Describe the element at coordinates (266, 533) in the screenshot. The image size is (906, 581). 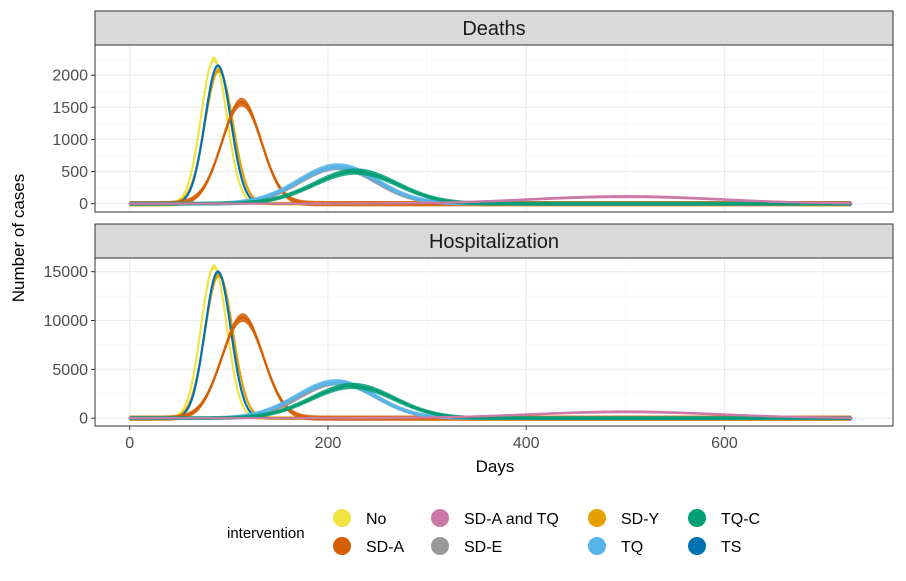
I see `legend-title: intervention` at that location.